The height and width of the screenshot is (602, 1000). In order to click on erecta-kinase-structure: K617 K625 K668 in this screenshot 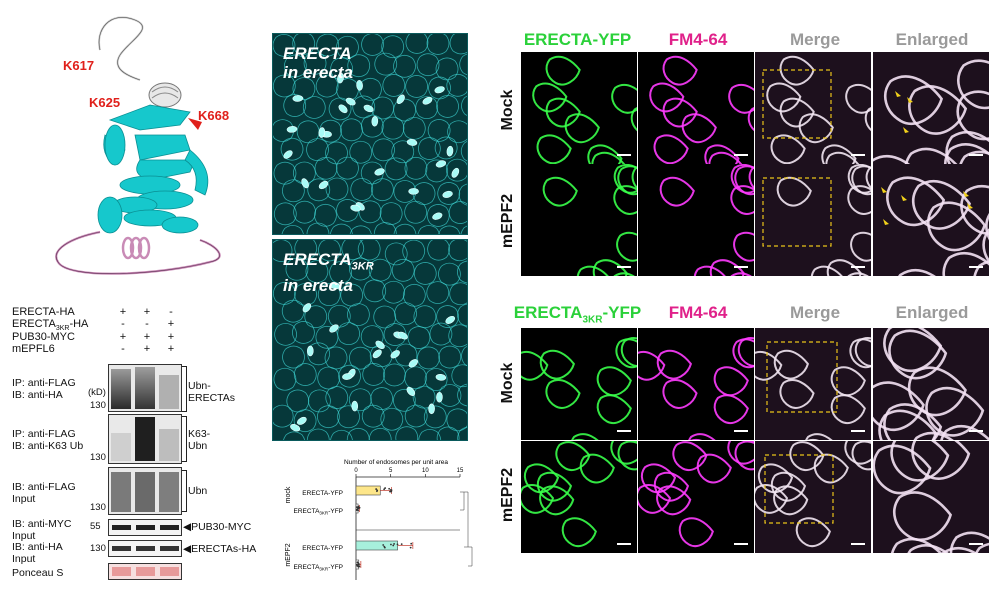, I will do `click(155, 150)`.